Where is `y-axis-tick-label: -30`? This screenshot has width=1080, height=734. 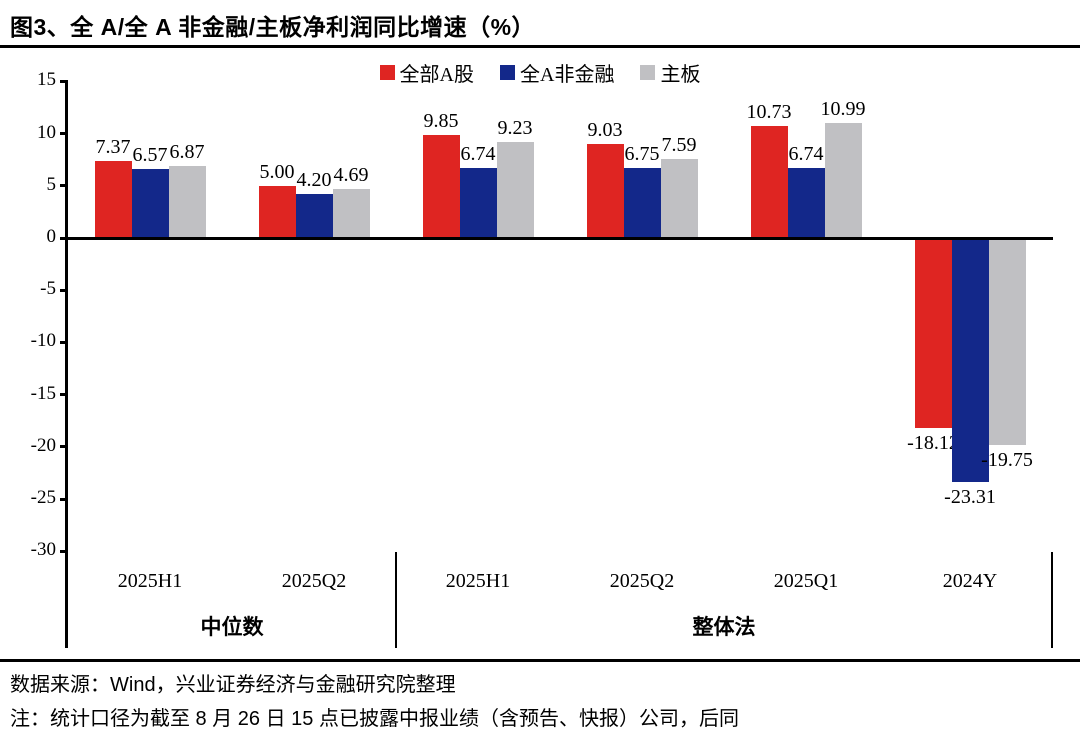
y-axis-tick-label: -30 is located at coordinates (43, 549).